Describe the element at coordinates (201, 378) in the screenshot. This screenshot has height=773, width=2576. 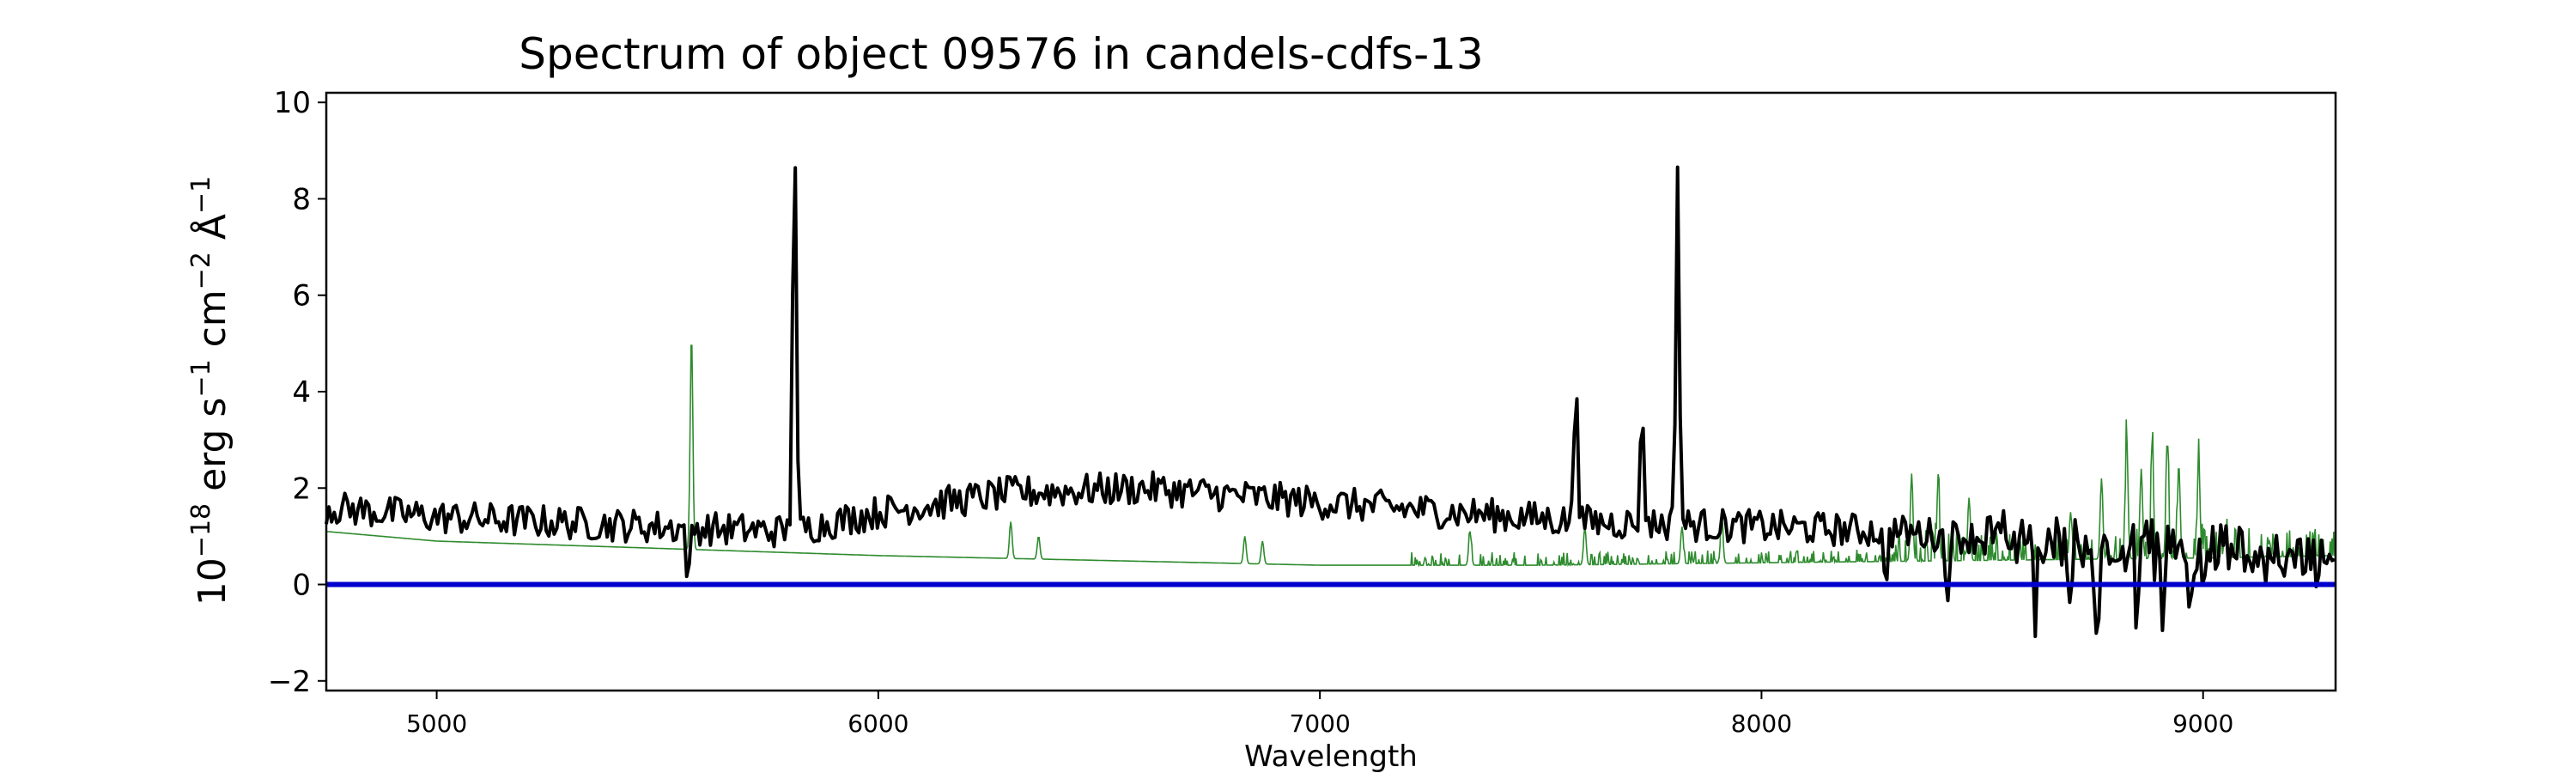
I see `y-label-exp2: −1` at that location.